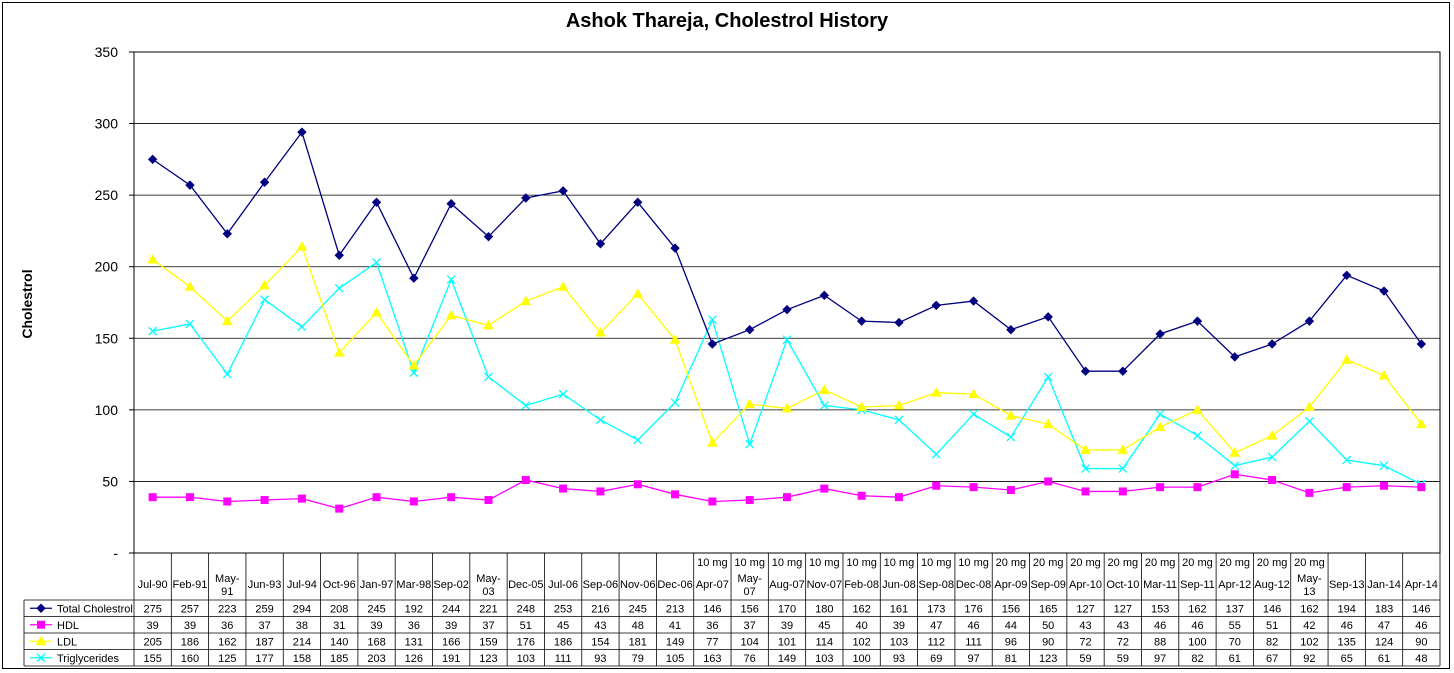 The width and height of the screenshot is (1454, 673). What do you see at coordinates (1272, 659) in the screenshot?
I see `triglycerides-value: 67` at bounding box center [1272, 659].